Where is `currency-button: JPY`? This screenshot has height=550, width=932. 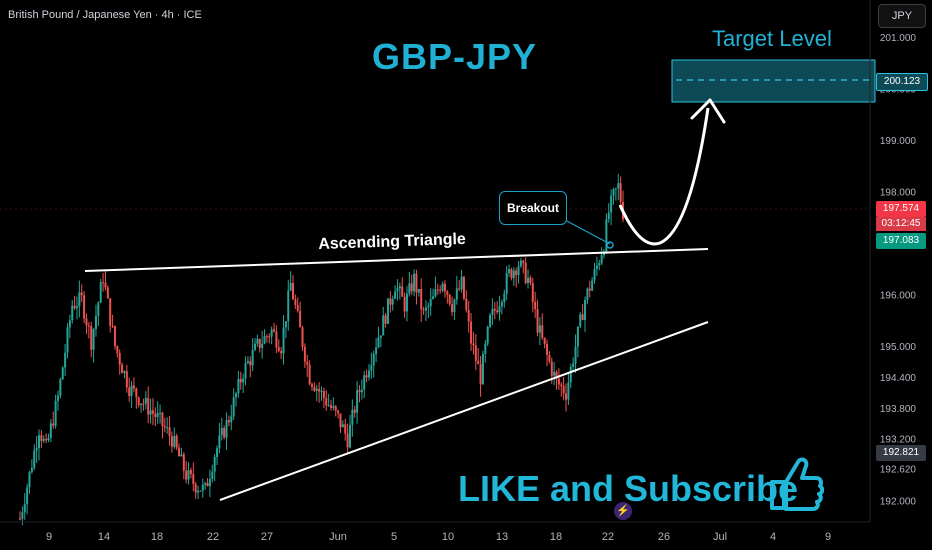
currency-button: JPY is located at coordinates (902, 16).